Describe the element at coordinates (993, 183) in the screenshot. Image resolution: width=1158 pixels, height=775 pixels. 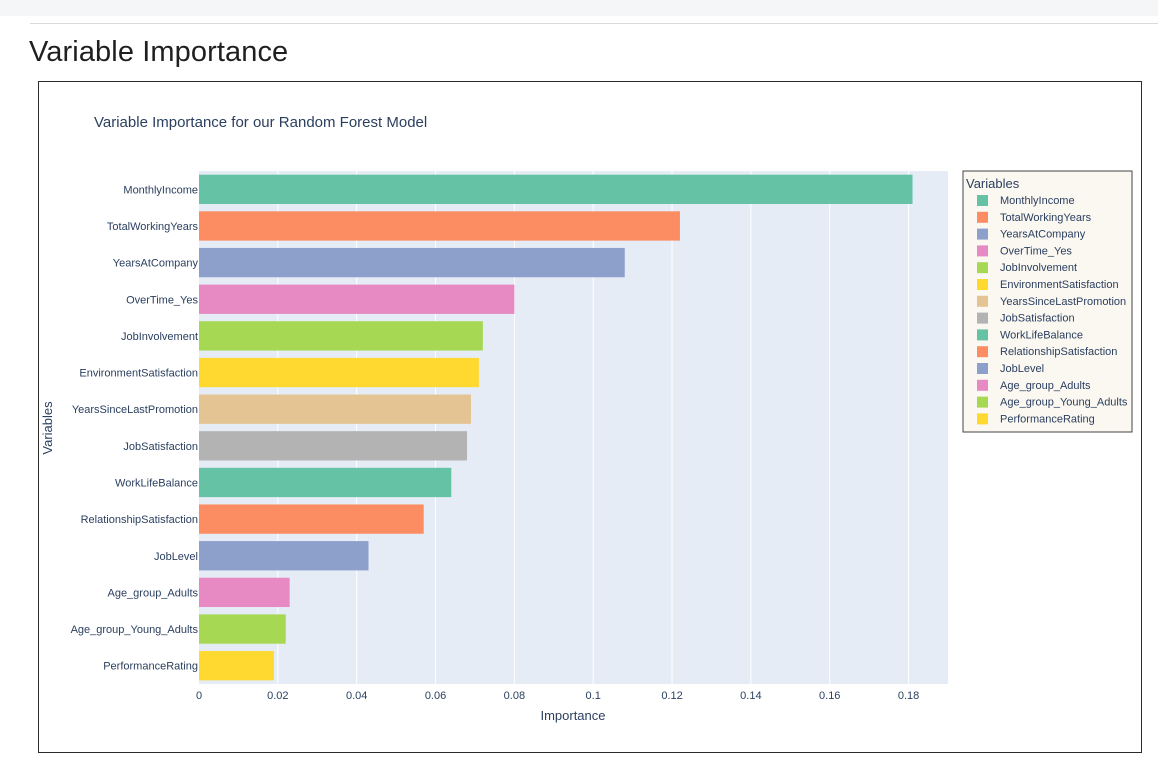
I see `legend-title: Variables` at that location.